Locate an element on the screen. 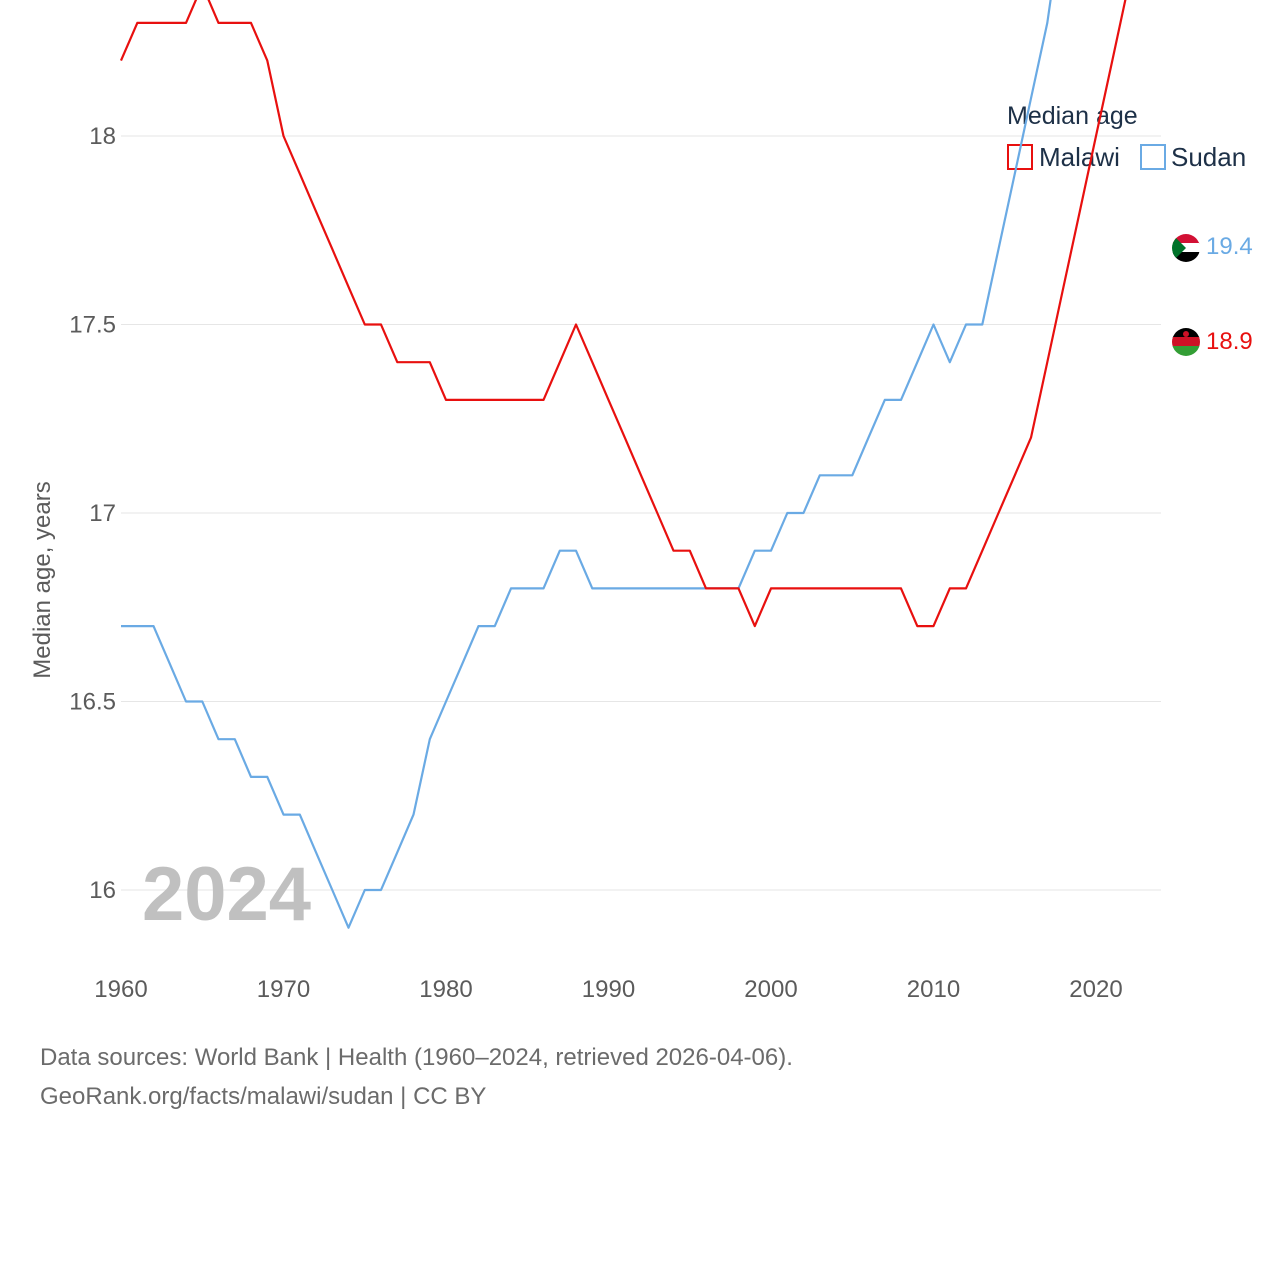  y-tick-label: 16.5 is located at coordinates (92, 702).